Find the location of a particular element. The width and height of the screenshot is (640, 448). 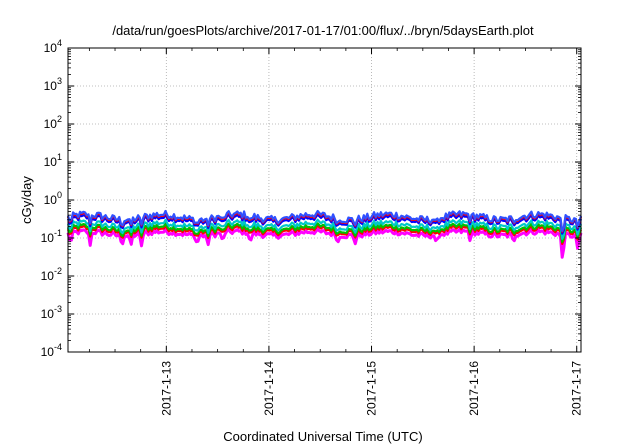

y-tick-label: 10³ is located at coordinates (53, 84).